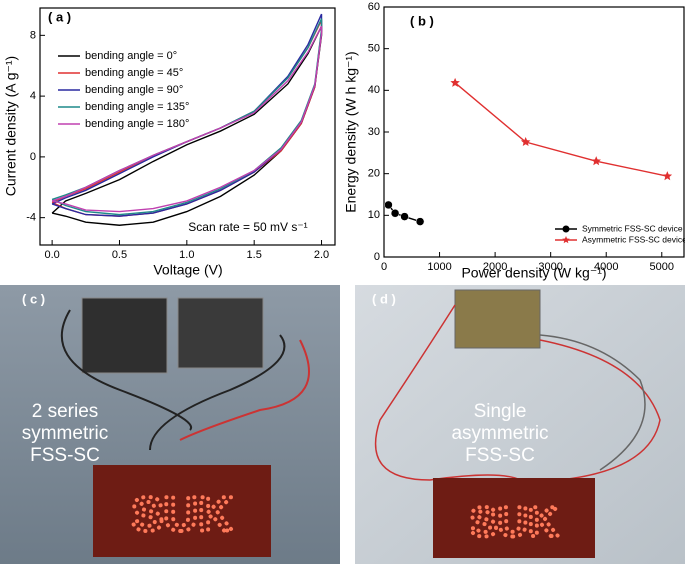  I want to click on photo-caption: 2 series, so click(65, 411).